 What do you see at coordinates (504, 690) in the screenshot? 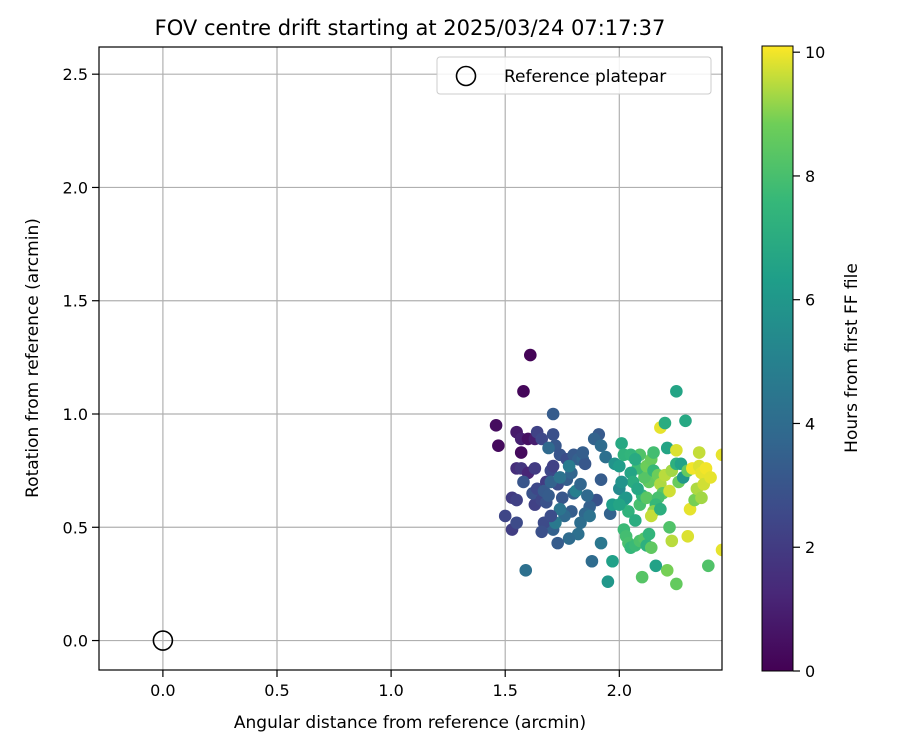
I see `x-tick-label-3: 1.5` at bounding box center [504, 690].